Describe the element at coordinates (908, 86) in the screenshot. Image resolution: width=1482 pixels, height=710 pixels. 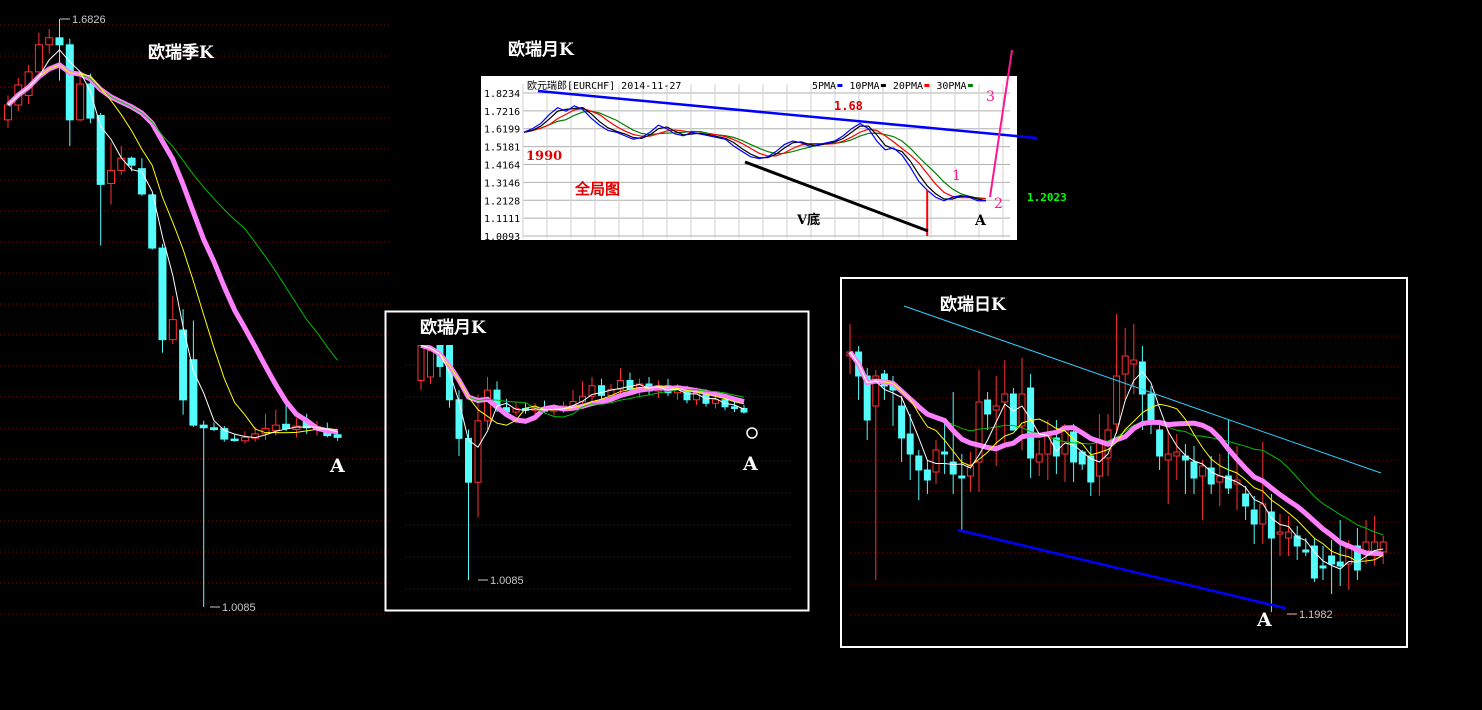
I see `legend-item: 20PMA` at that location.